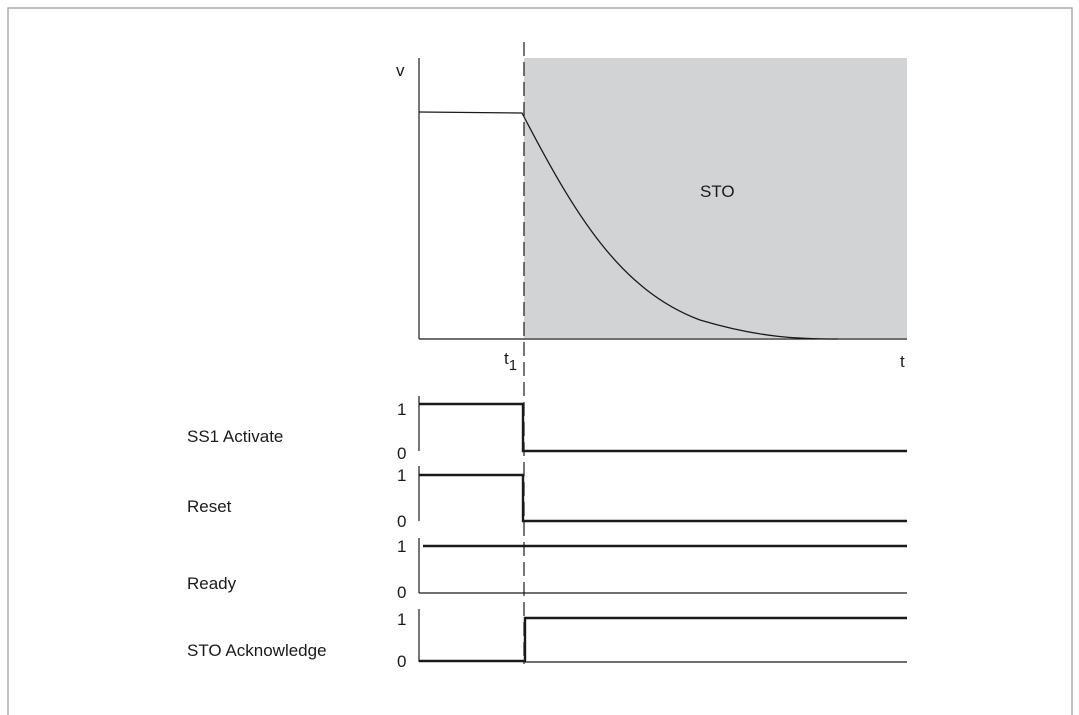  I want to click on signal-label: Reset, so click(209, 506).